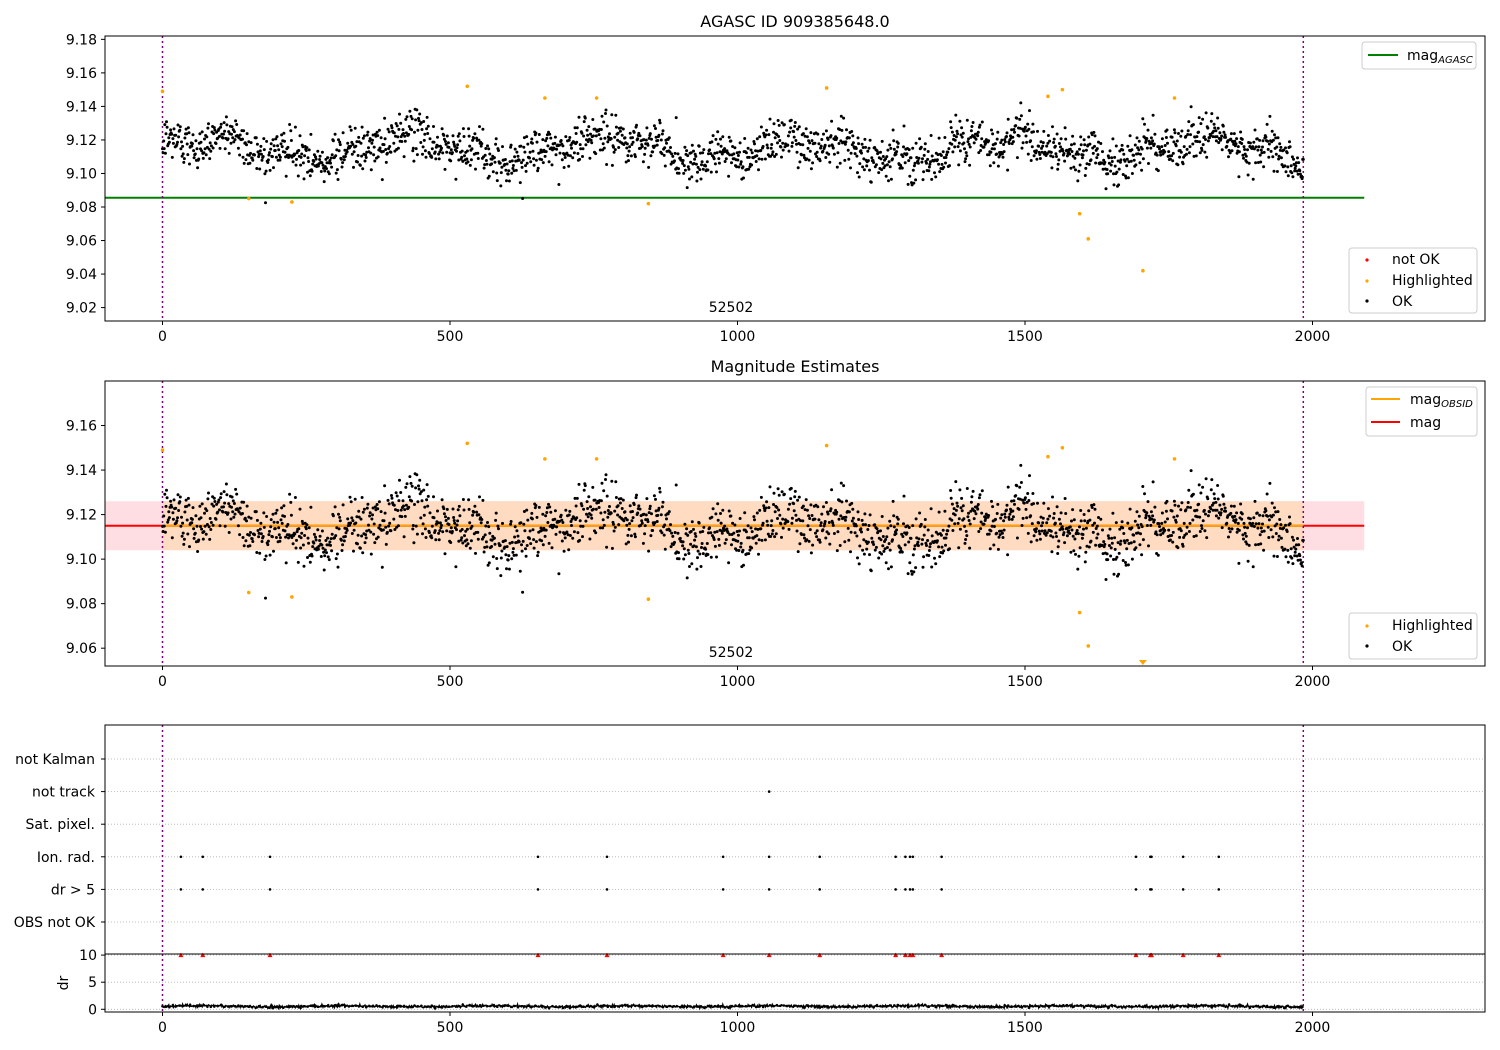 The height and width of the screenshot is (1050, 1500). I want to click on highlighted-point, so click(596, 98).